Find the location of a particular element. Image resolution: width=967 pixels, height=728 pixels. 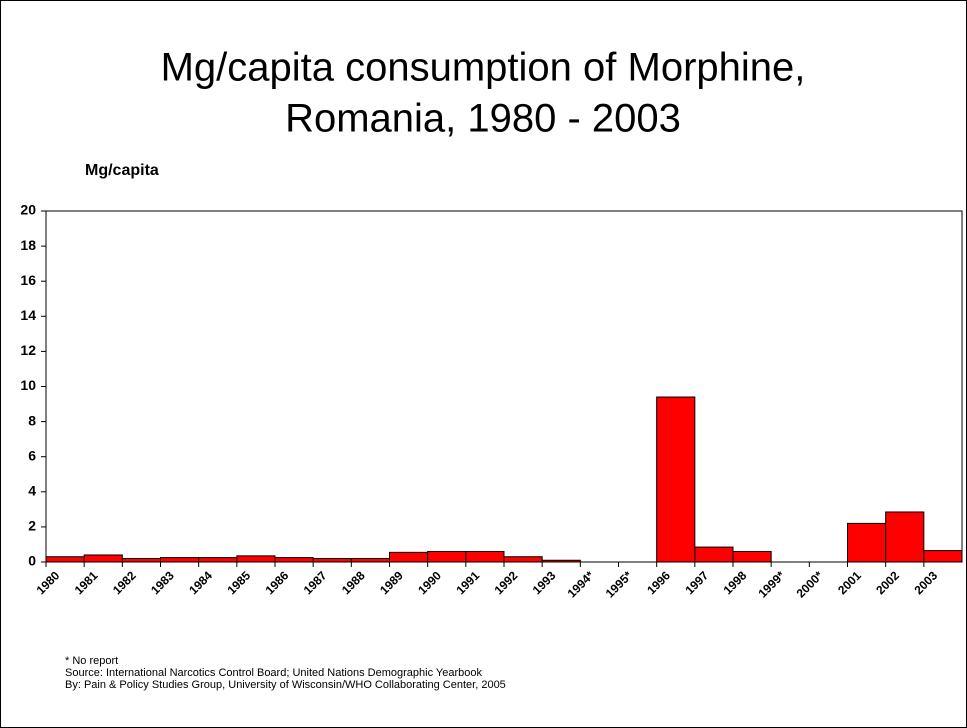

y-tick-label: 0 is located at coordinates (32, 561).